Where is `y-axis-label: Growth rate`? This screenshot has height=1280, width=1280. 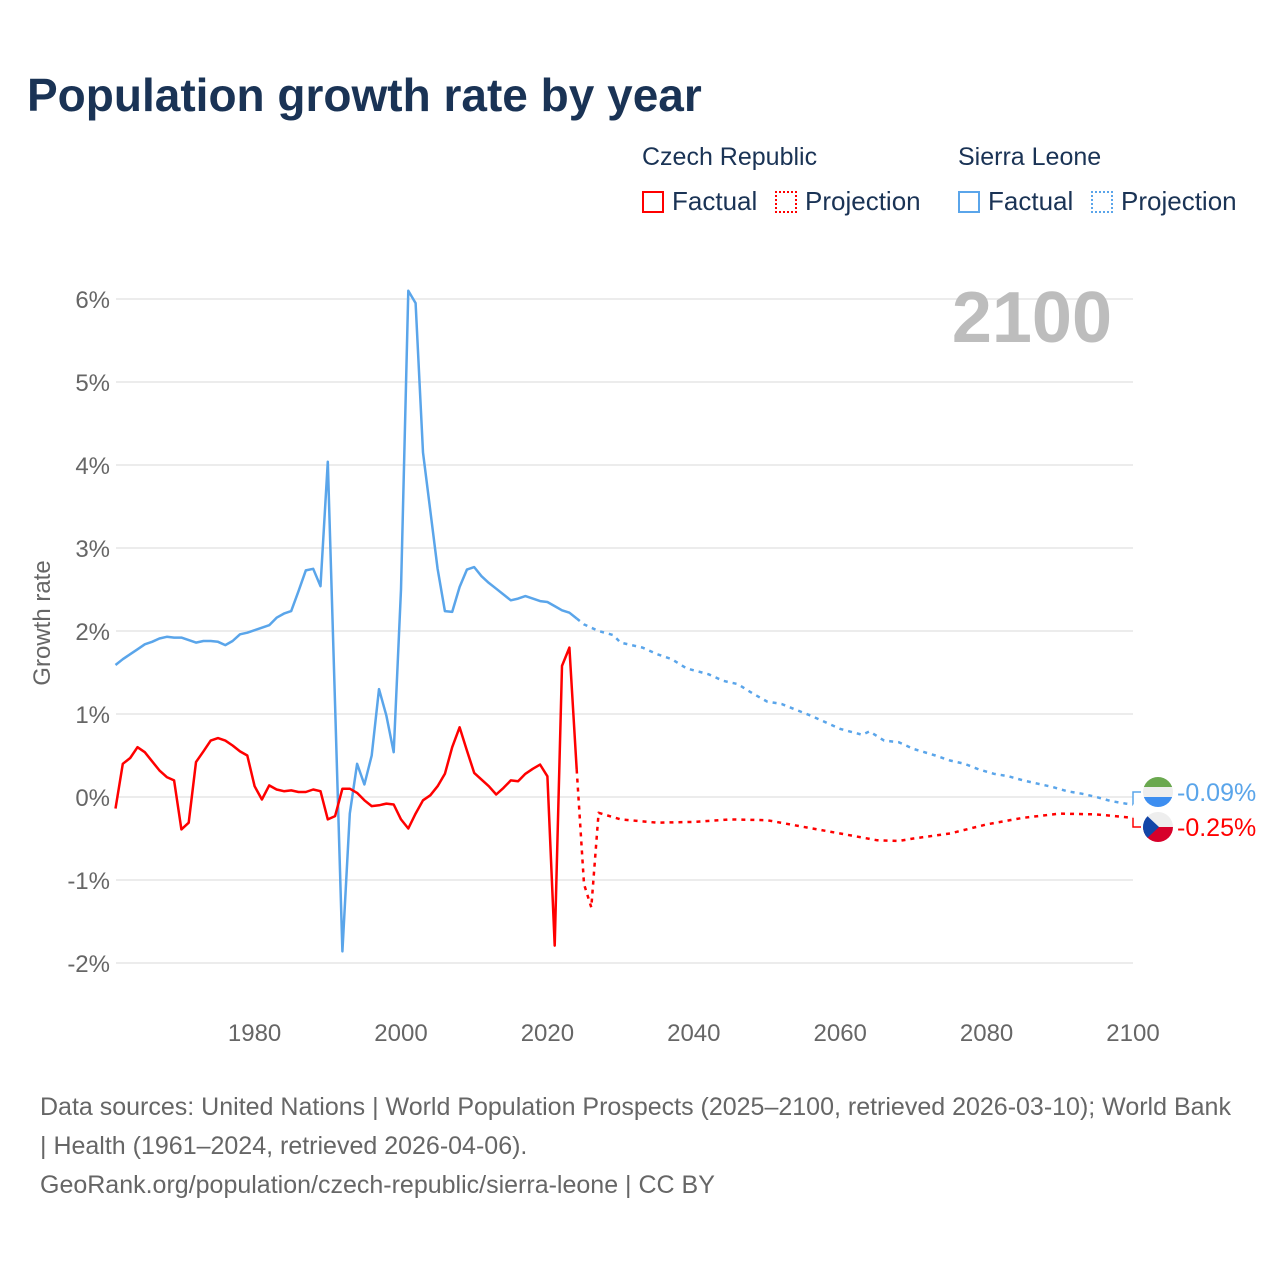
y-axis-label: Growth rate is located at coordinates (42, 622).